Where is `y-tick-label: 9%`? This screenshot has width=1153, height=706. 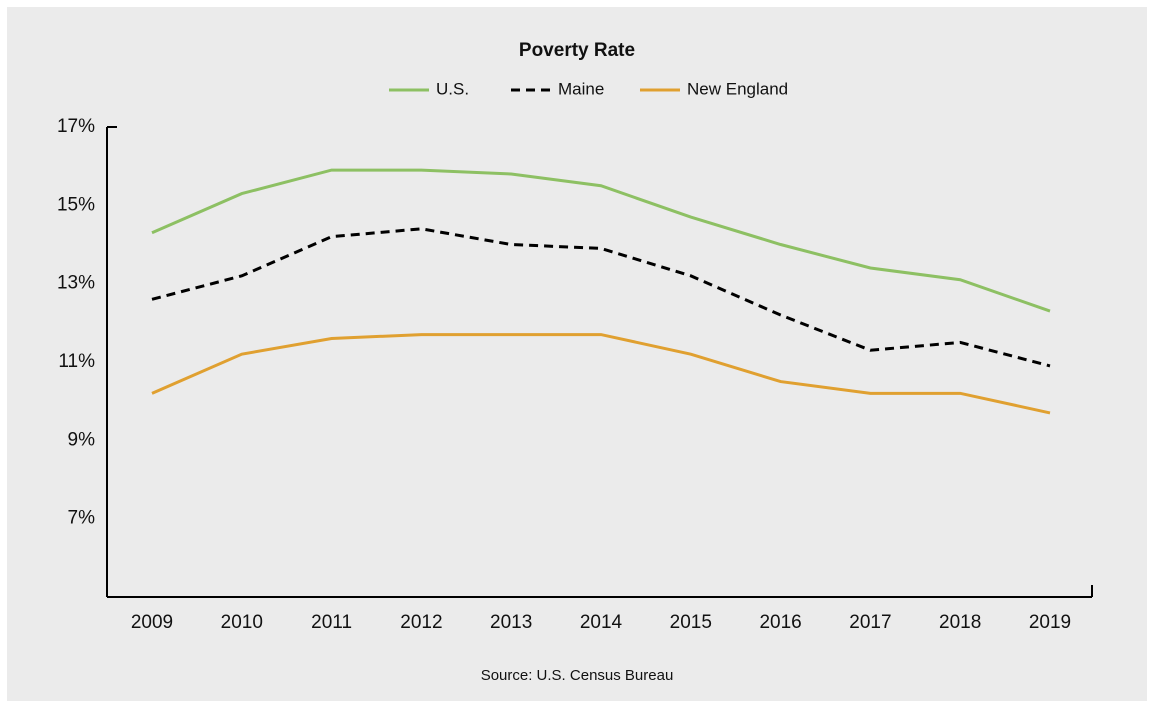
y-tick-label: 9% is located at coordinates (82, 439).